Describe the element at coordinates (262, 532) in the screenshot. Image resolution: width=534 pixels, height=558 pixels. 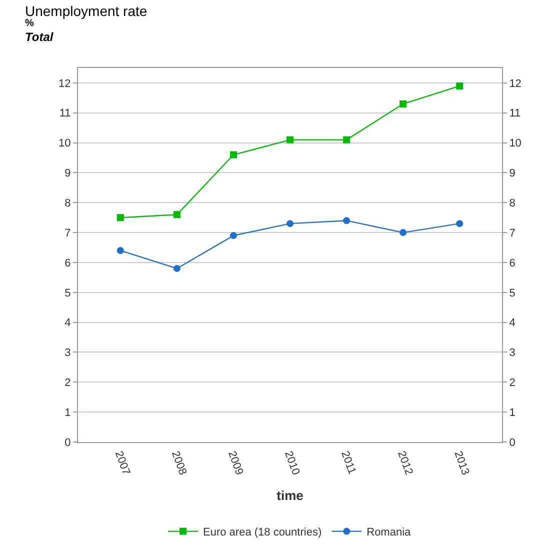
I see `legend-label: Euro area (18 countries)` at that location.